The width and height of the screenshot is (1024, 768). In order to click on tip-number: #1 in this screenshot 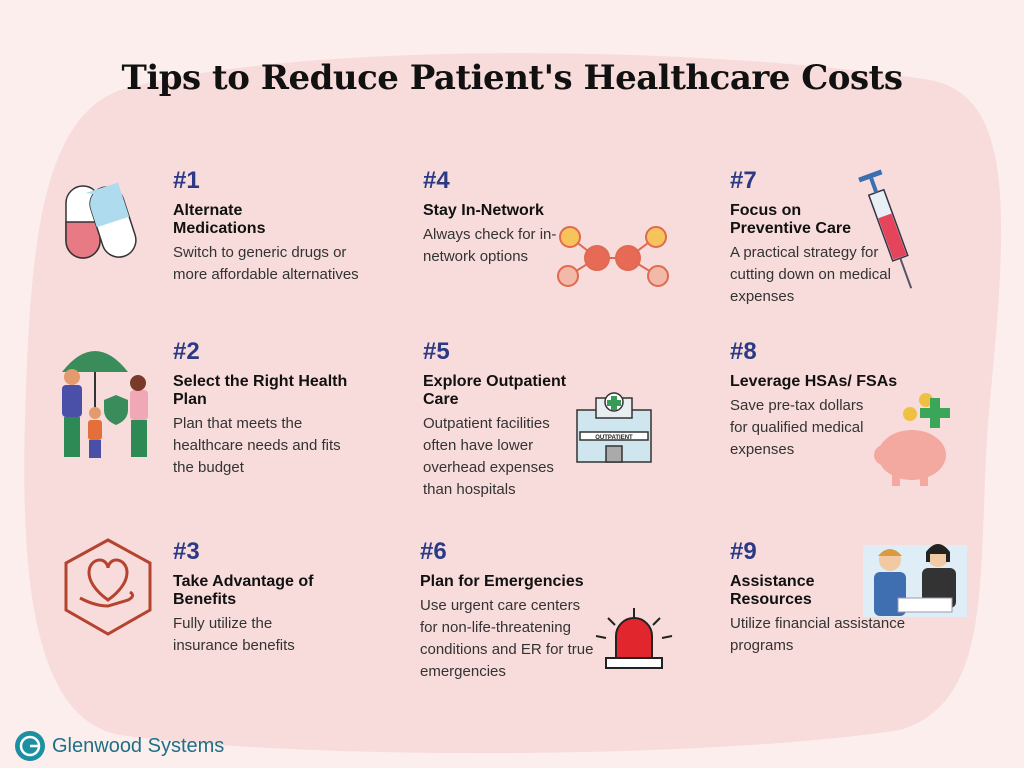, I will do `click(186, 180)`.